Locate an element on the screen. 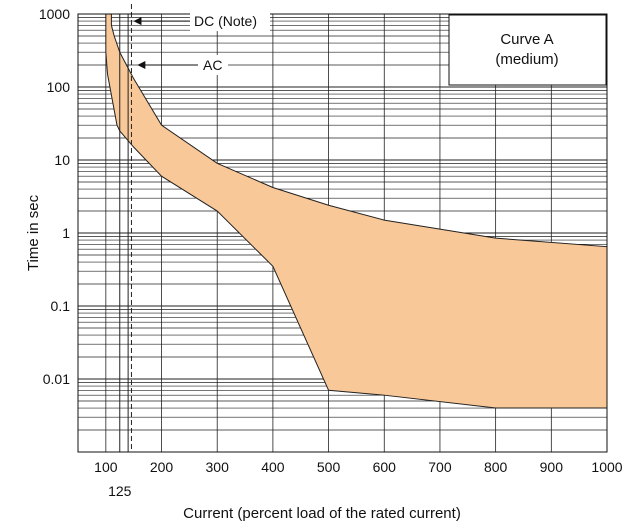  x-tick-label: 100 is located at coordinates (106, 467).